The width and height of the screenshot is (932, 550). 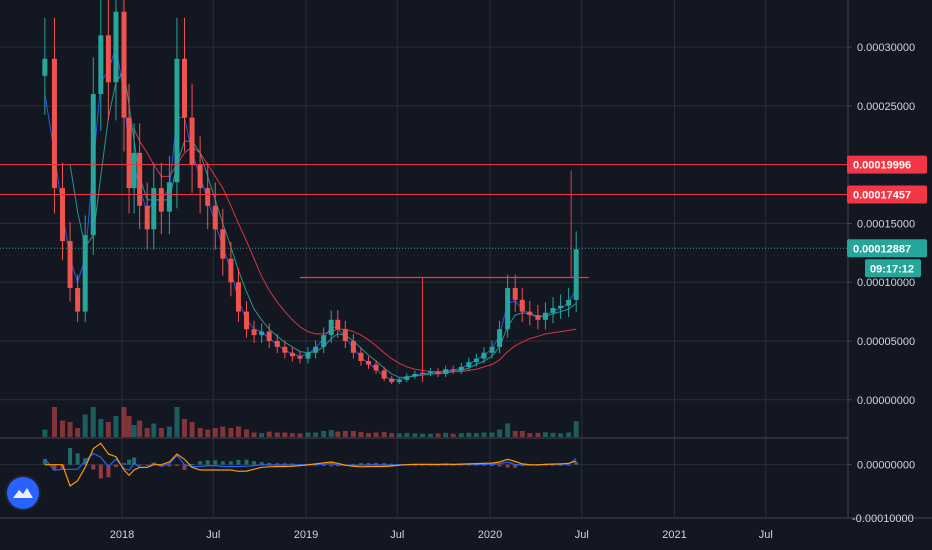 I want to click on price-tick-label: 0.00005000, so click(x=886, y=342).